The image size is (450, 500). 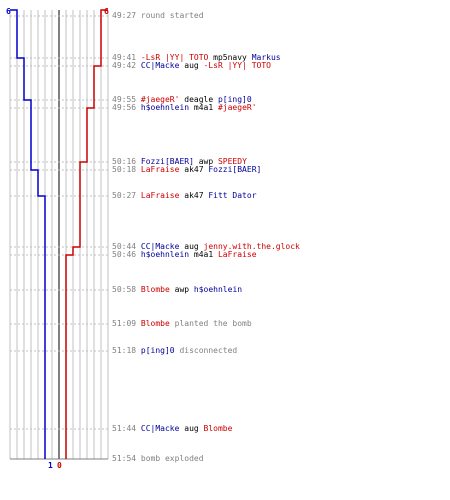 I want to click on event-time: 50:58, so click(x=126, y=289).